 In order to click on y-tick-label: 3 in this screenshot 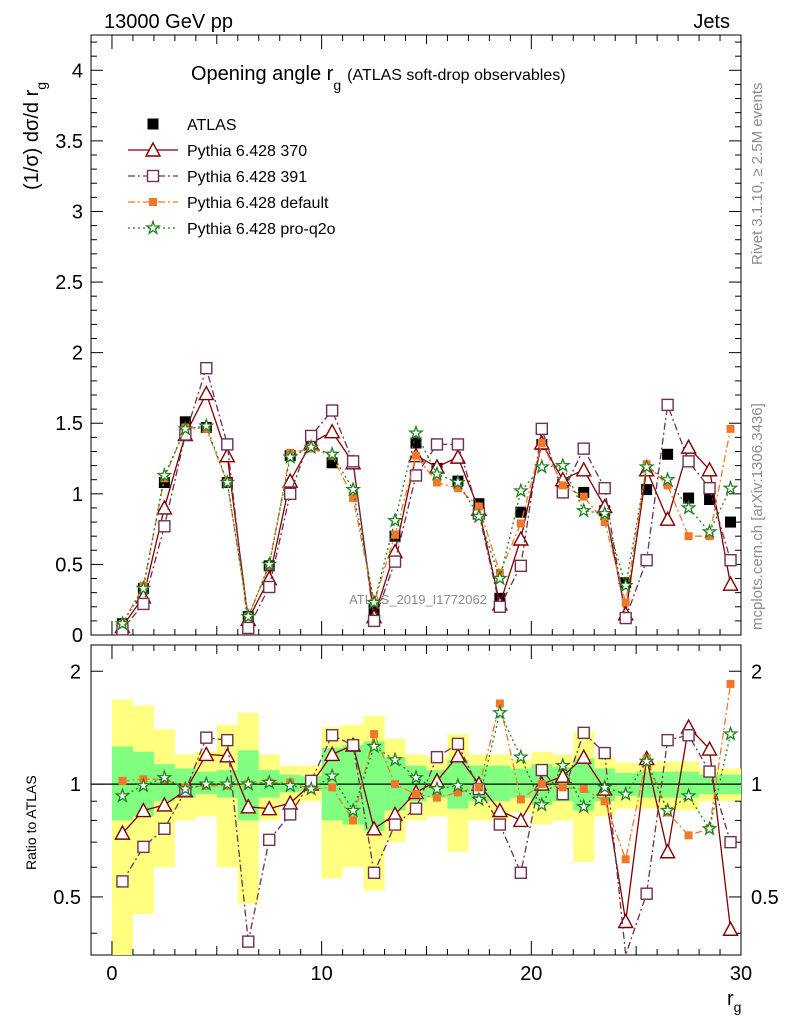, I will do `click(77, 212)`.